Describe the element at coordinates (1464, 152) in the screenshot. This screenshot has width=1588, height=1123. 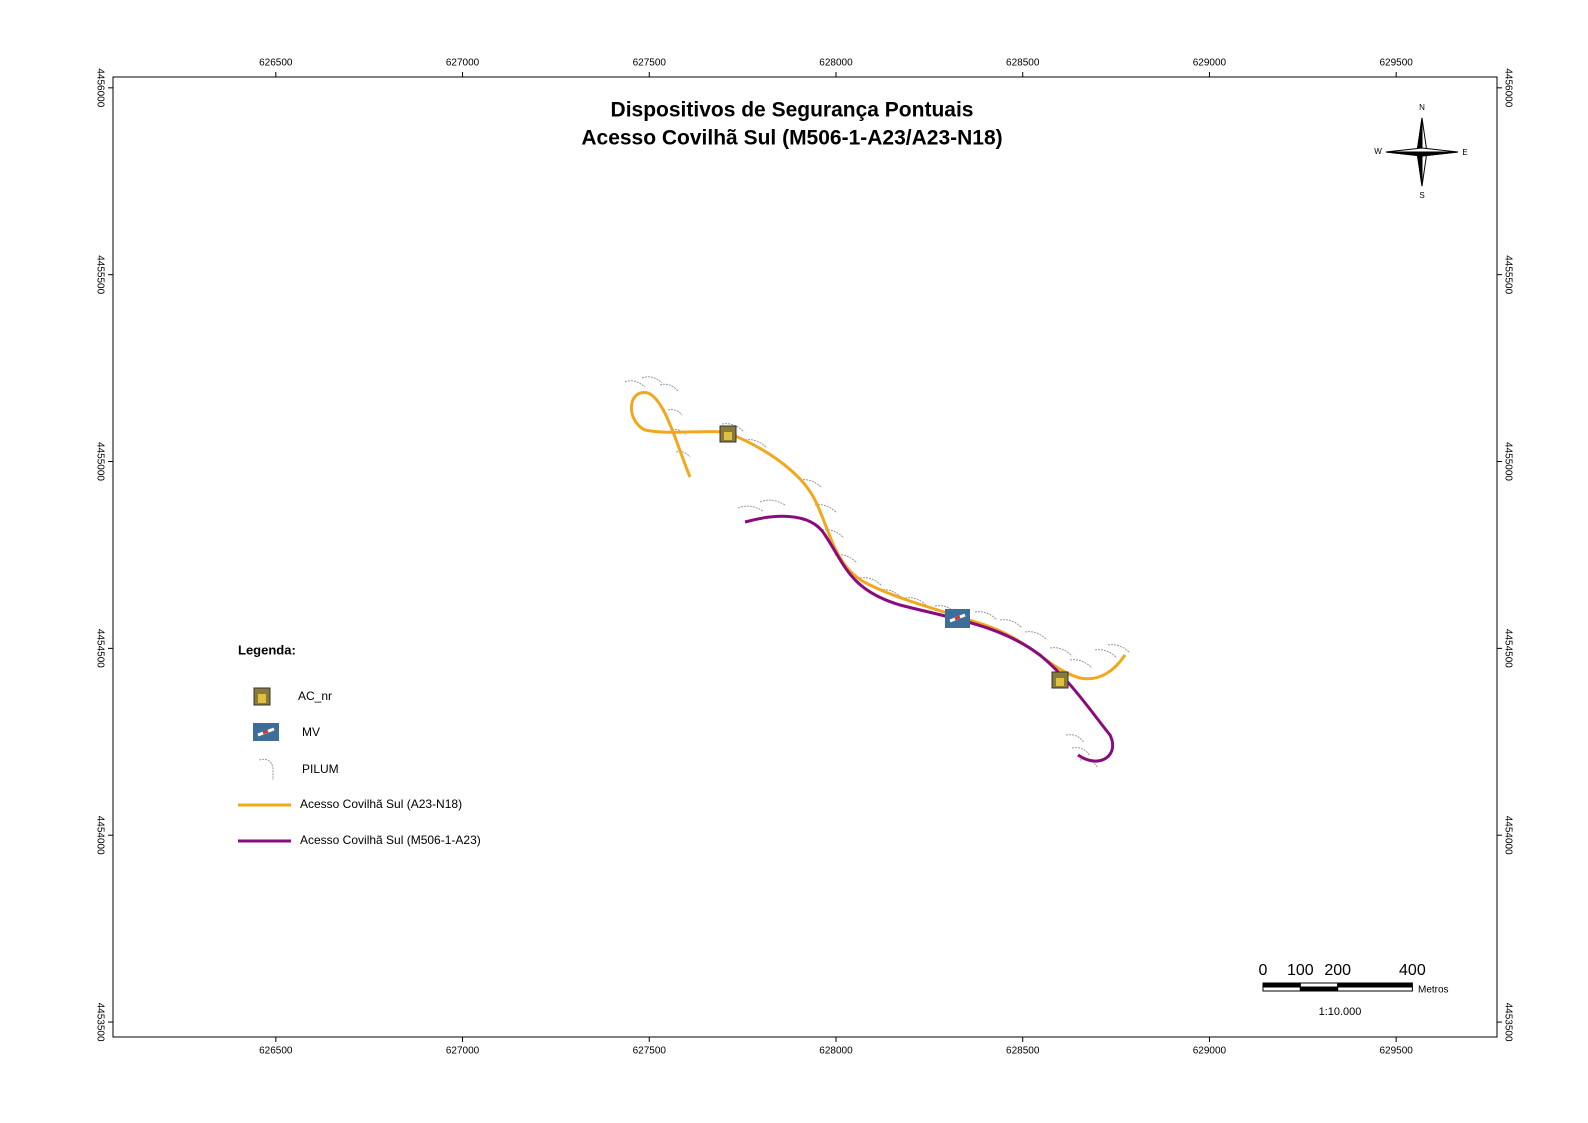
I see `compass-e: E` at that location.